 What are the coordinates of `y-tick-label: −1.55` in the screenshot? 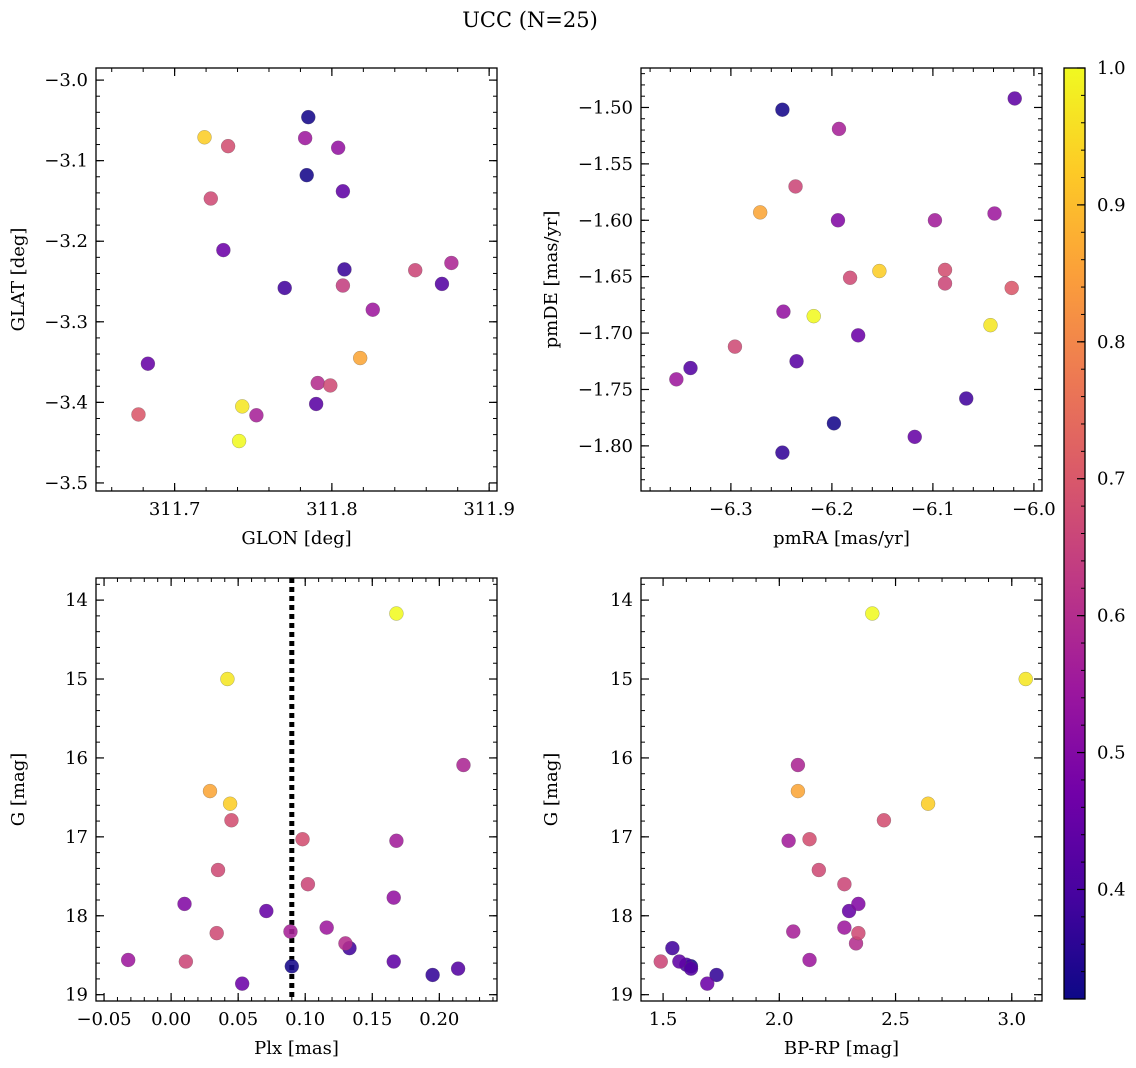 It's located at (605, 164).